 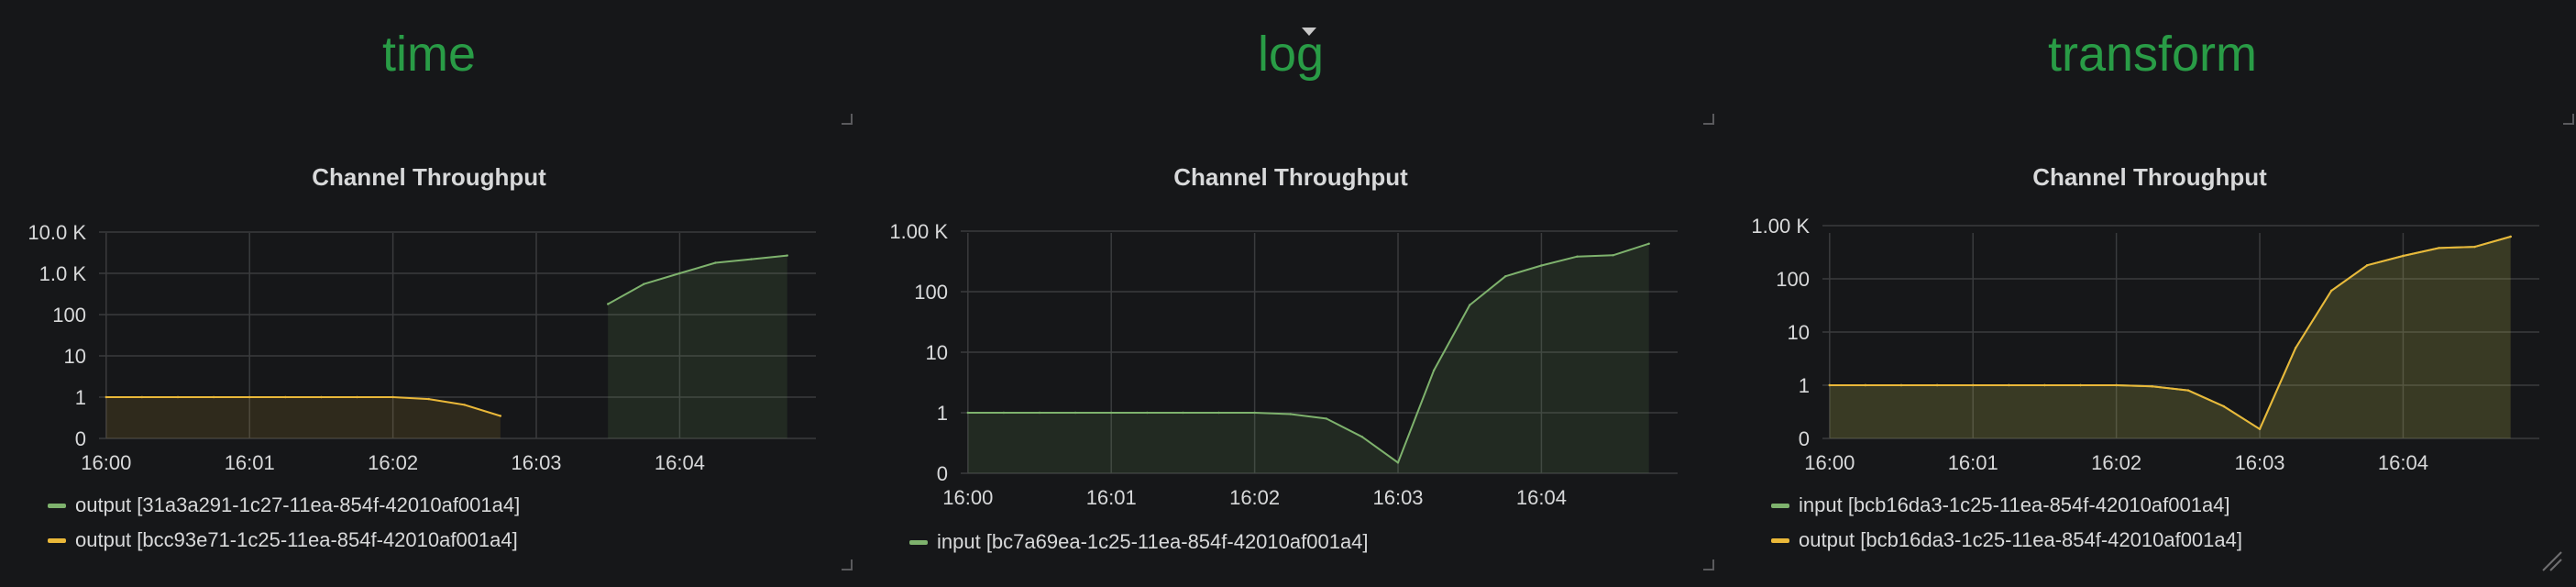 I want to click on resize-handle-icon, so click(x=2551, y=560).